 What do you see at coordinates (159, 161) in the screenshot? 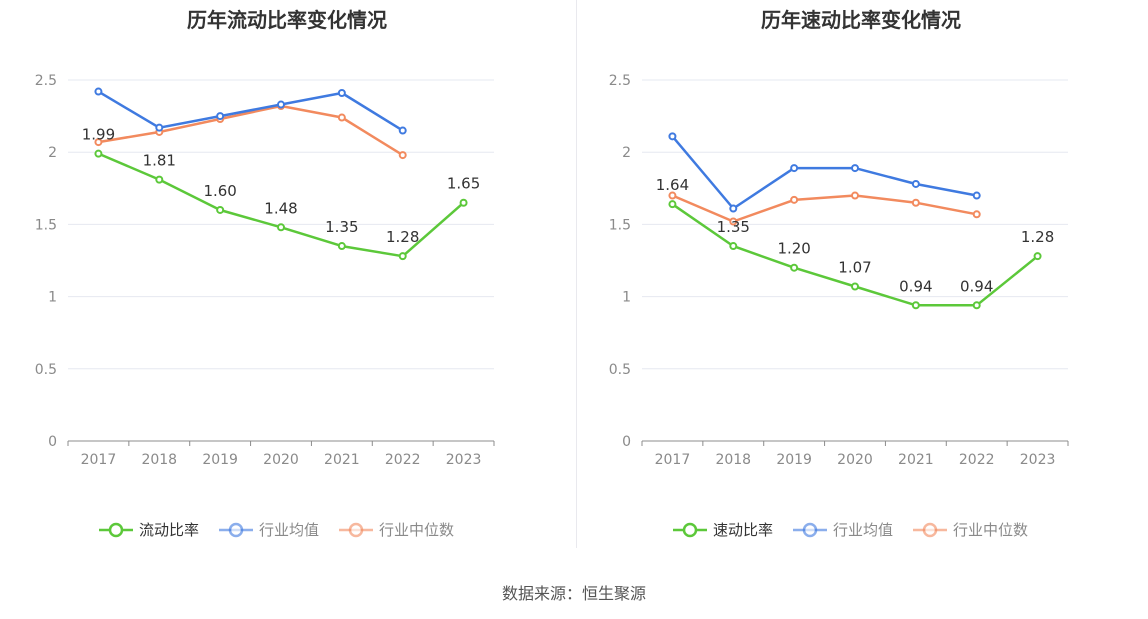
I see `data-label: 1.81` at bounding box center [159, 161].